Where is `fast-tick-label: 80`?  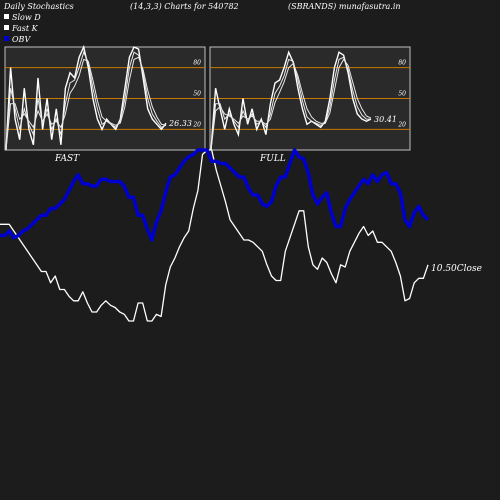 fast-tick-label: 80 is located at coordinates (197, 63).